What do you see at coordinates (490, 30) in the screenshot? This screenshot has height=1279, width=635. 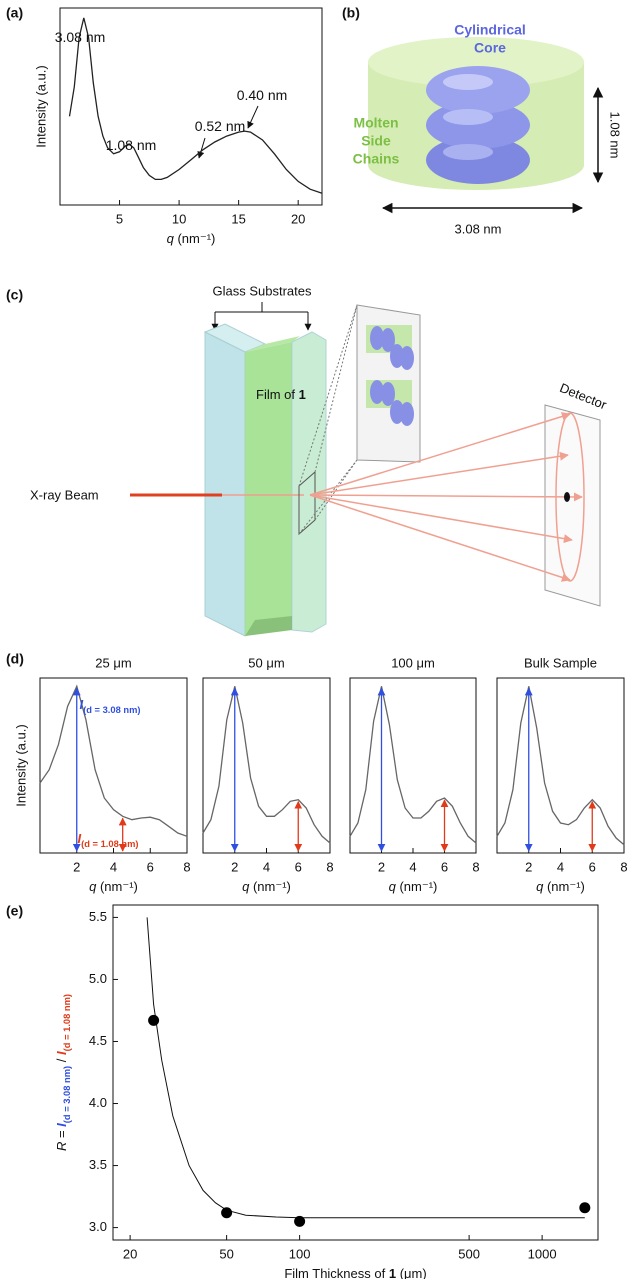 I see `core-label: Cylindrical` at bounding box center [490, 30].